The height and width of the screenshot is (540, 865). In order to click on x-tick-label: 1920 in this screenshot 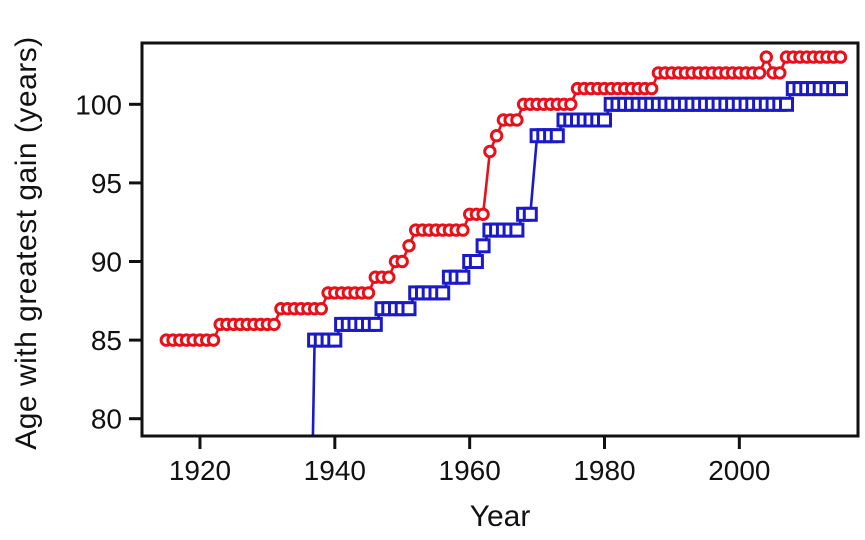, I will do `click(200, 470)`.